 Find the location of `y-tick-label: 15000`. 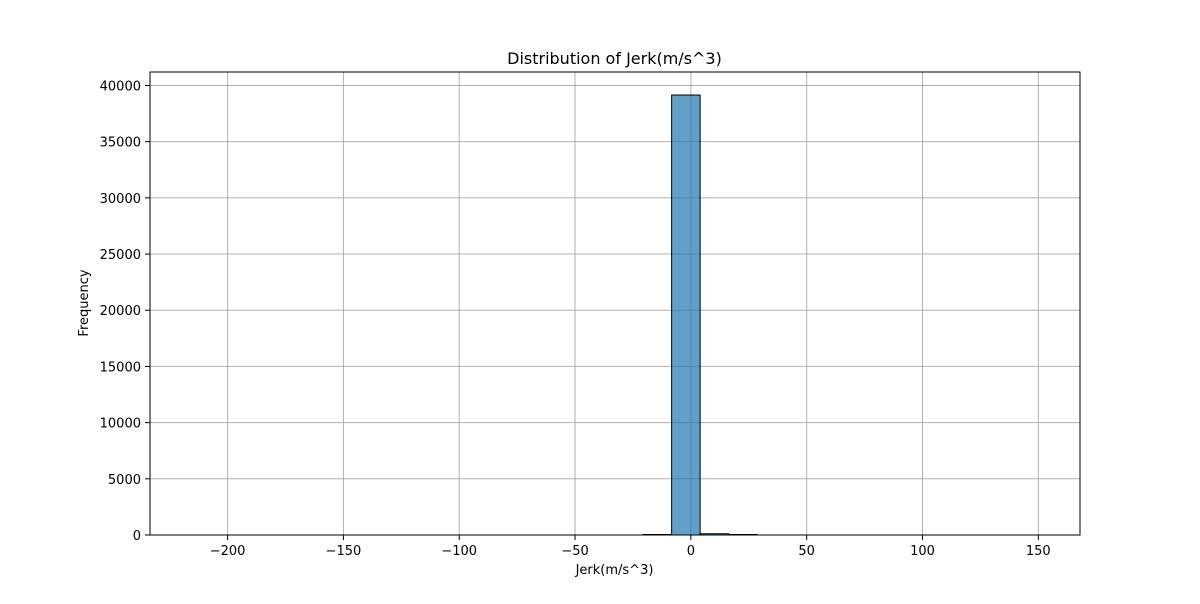

y-tick-label: 15000 is located at coordinates (120, 367).